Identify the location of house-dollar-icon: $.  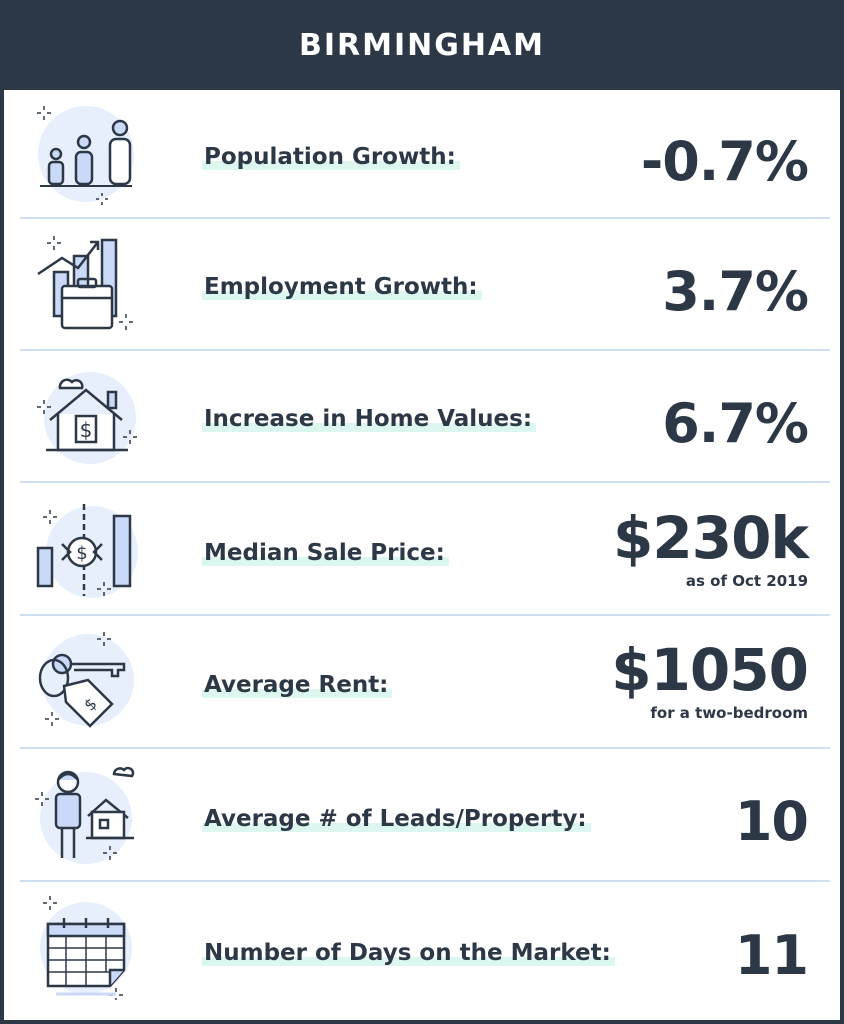
(87, 418).